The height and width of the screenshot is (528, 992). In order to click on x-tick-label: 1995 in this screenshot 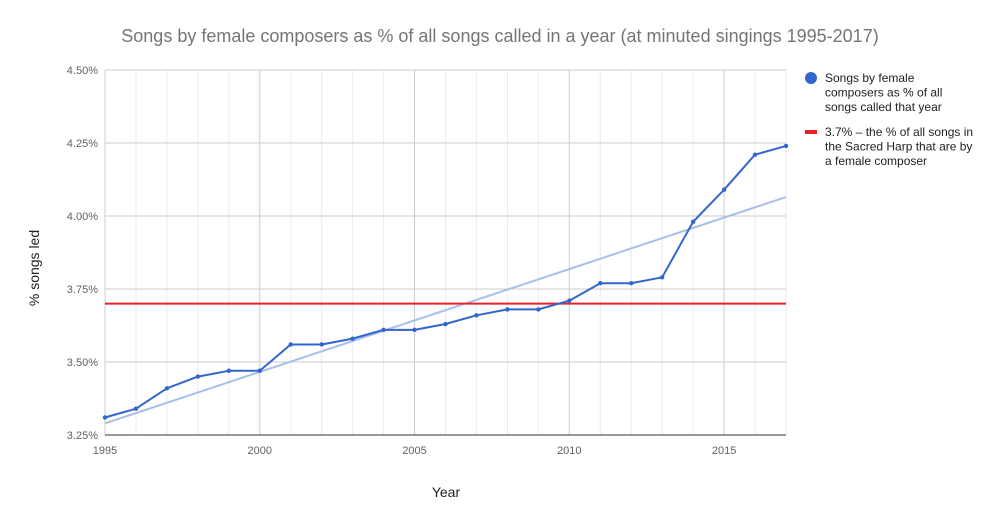, I will do `click(105, 451)`.